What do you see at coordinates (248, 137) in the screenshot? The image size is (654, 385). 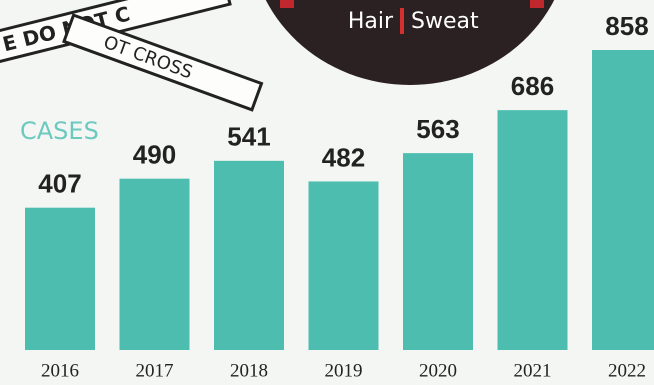 I see `value-label: 541` at bounding box center [248, 137].